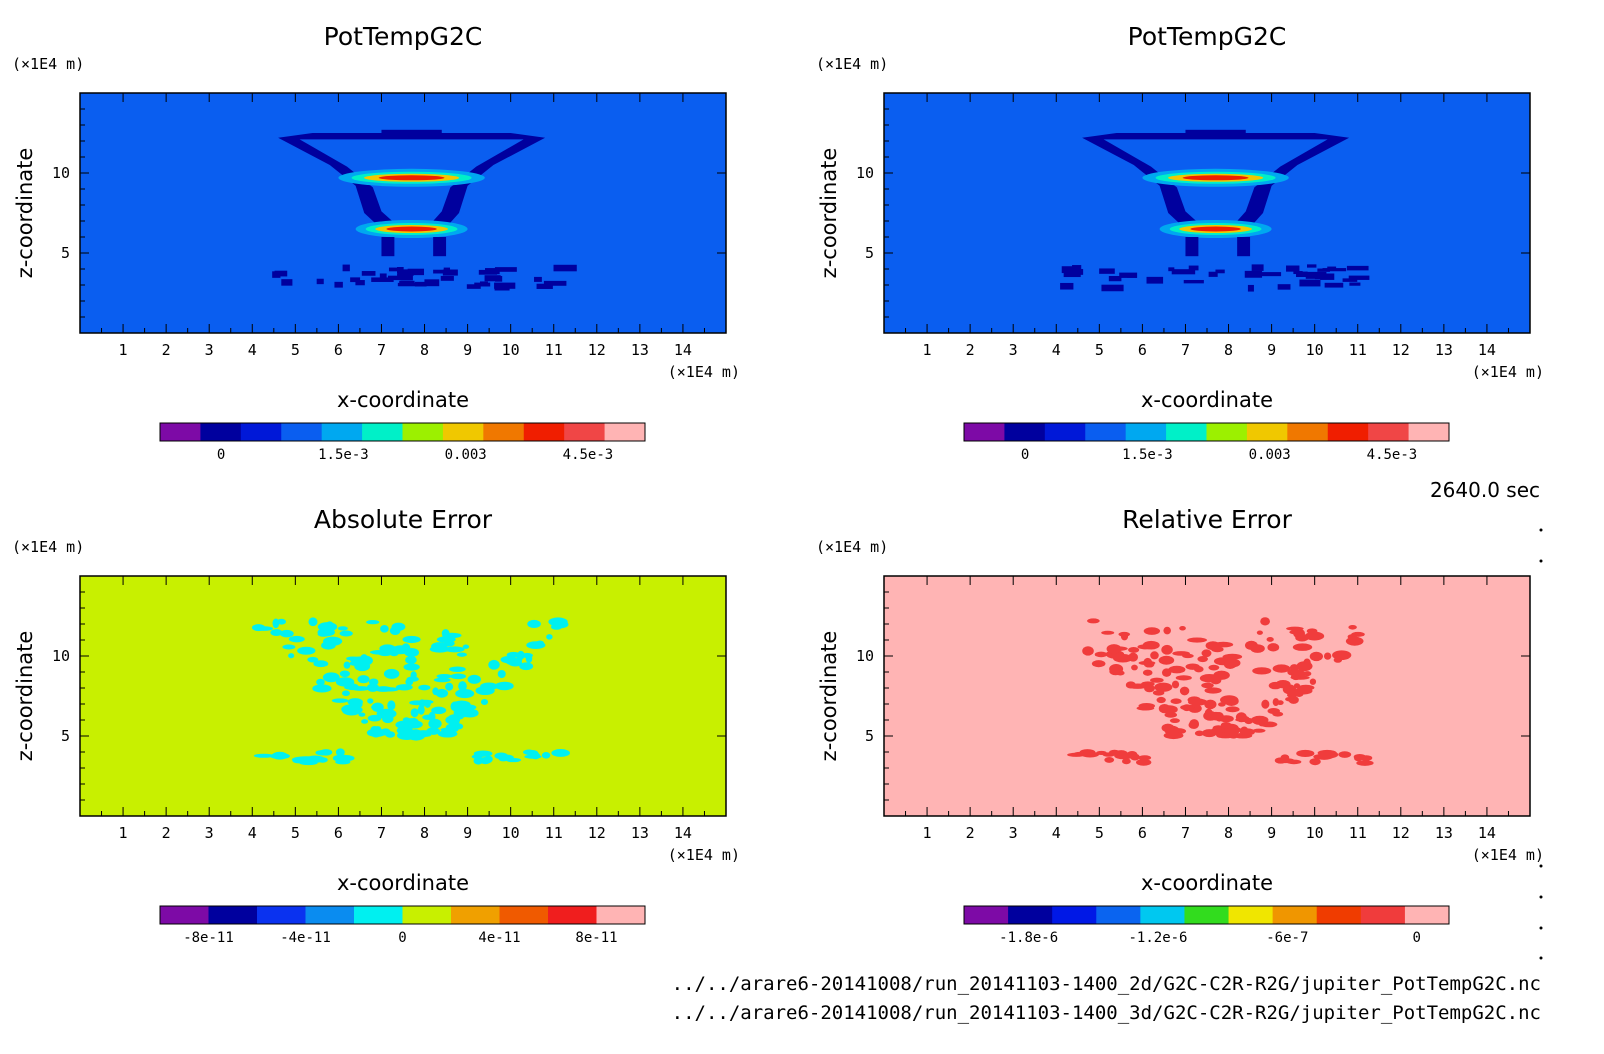  Describe the element at coordinates (1485, 490) in the screenshot. I see `time-label: 2640.0 sec` at that location.